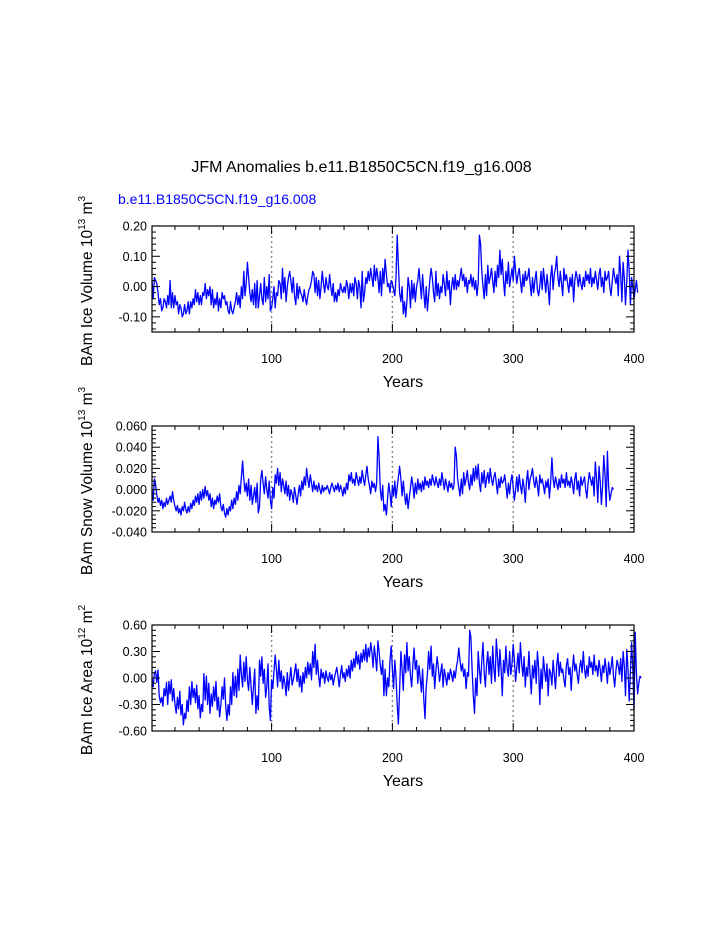 This screenshot has width=723, height=935. I want to click on ice-area-ytick-label: 0.60, so click(135, 626).